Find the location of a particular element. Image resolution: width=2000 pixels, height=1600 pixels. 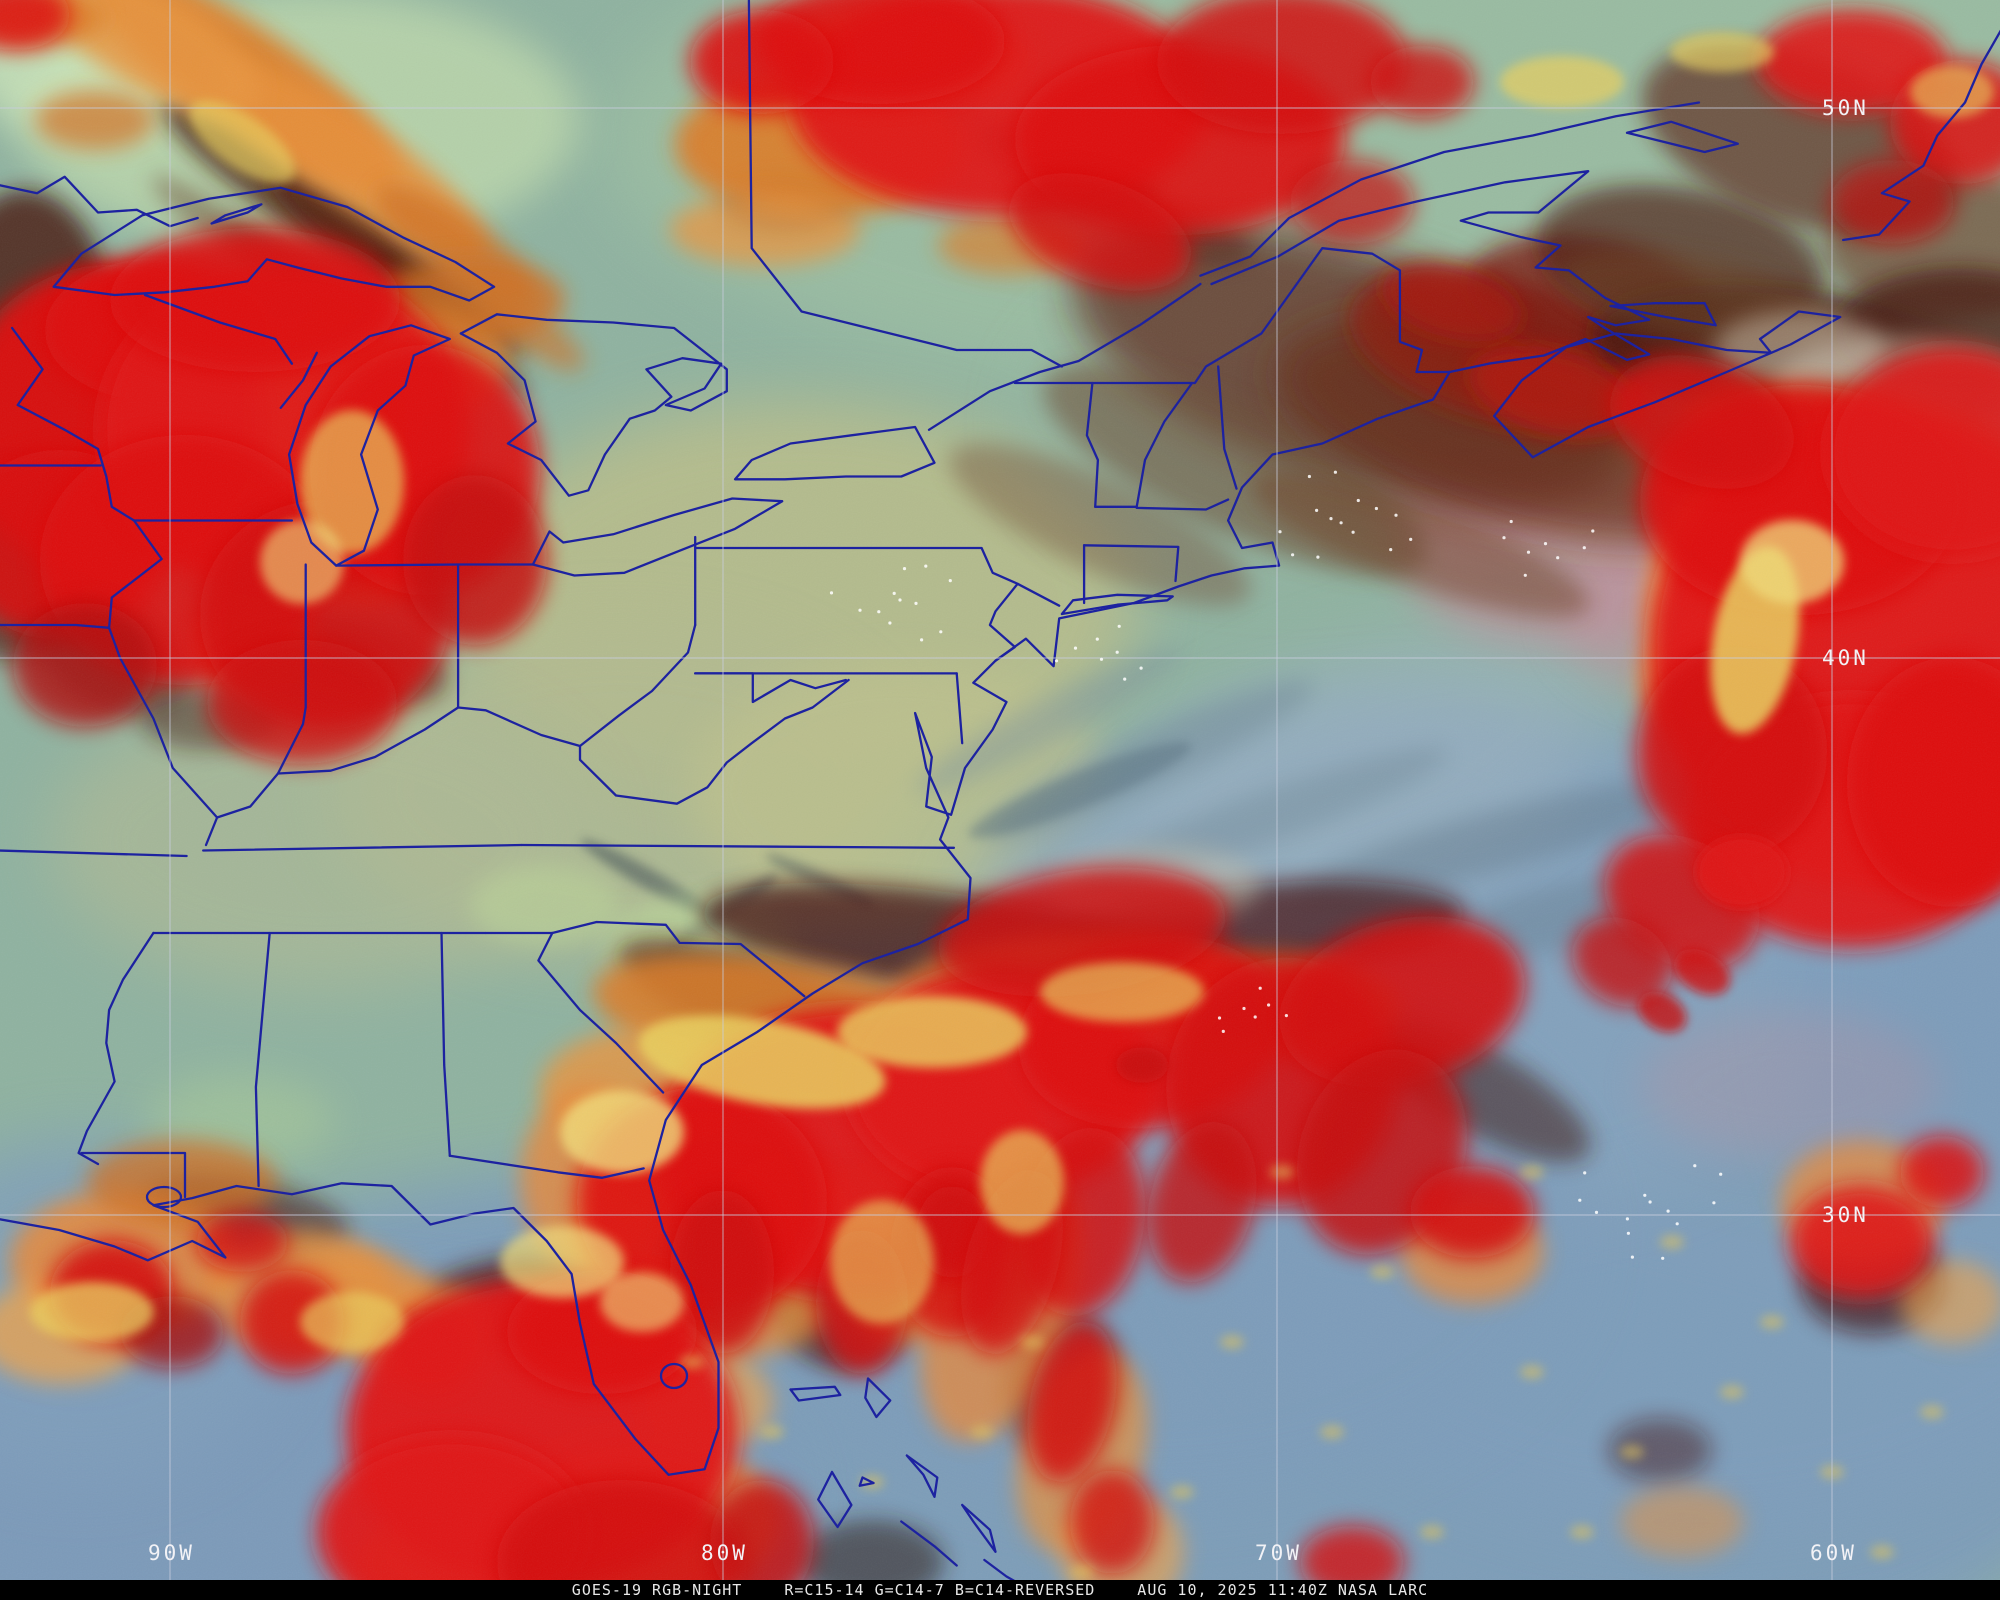

lon-label-90w: 90W is located at coordinates (171, 1553).